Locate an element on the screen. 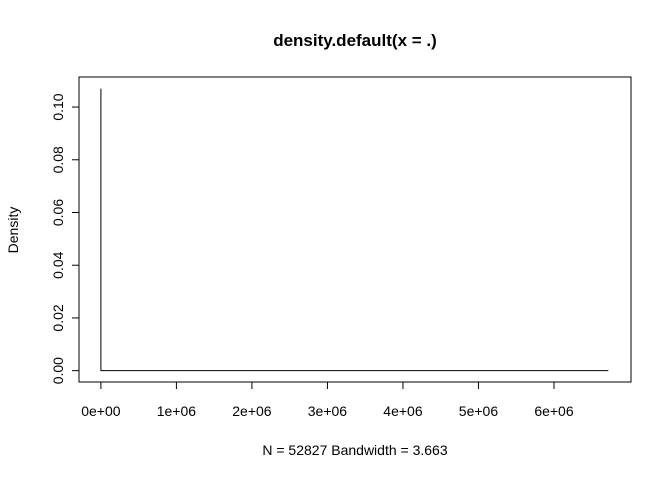 This screenshot has width=672, height=480. x-axis: 0e+00 1e+06 2e+06 3e+06 4e+06 5e+06 6e+06 is located at coordinates (327, 400).